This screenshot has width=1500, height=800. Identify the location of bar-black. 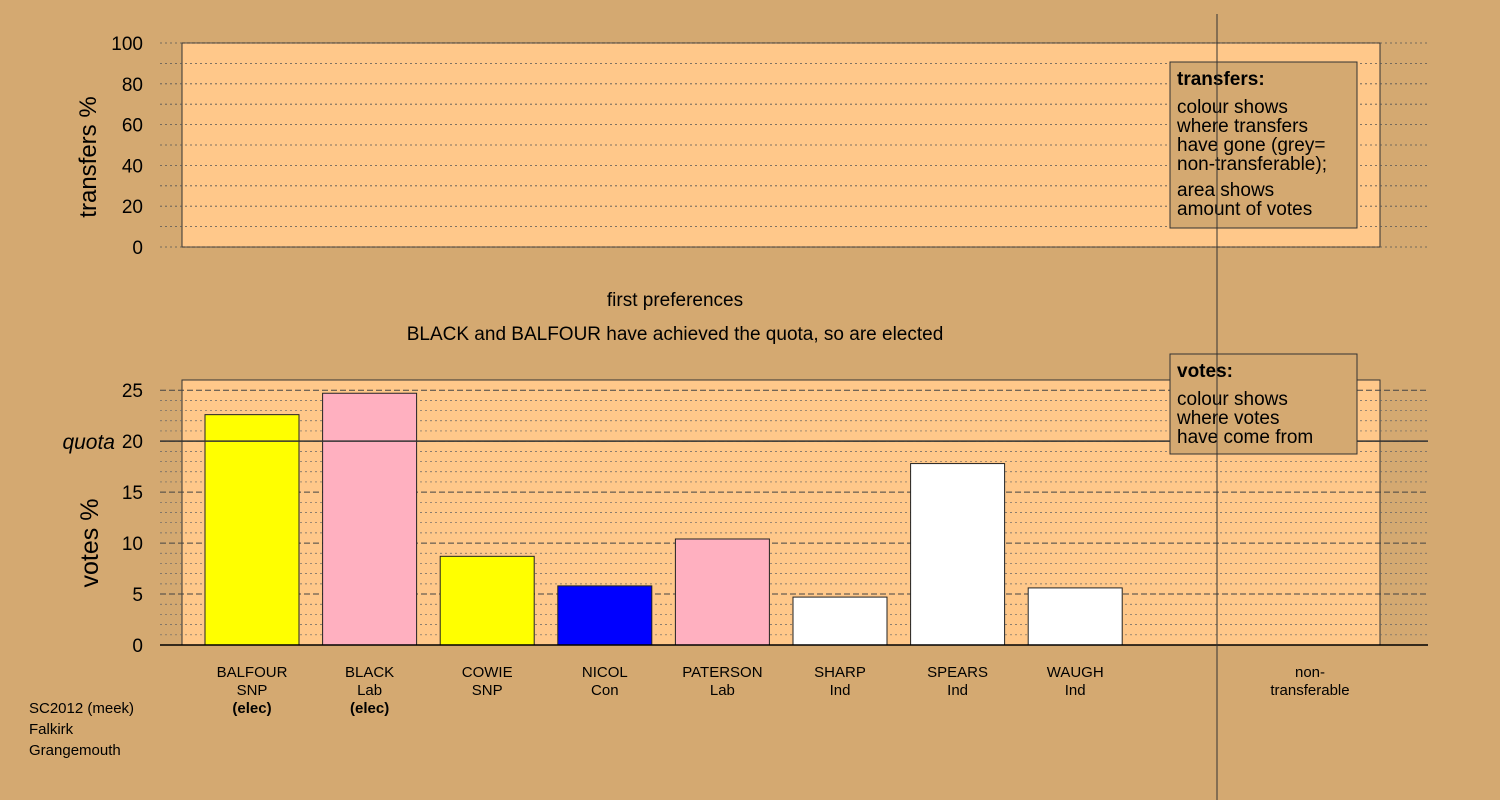
(370, 519).